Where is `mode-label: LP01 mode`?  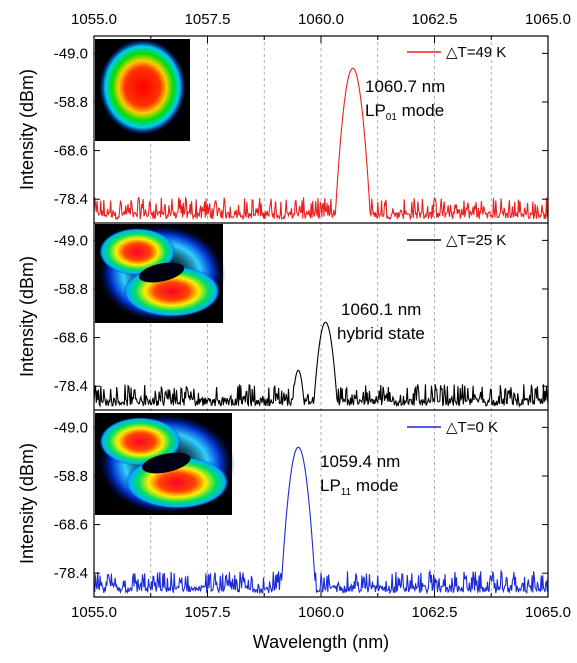
mode-label: LP01 mode is located at coordinates (404, 112).